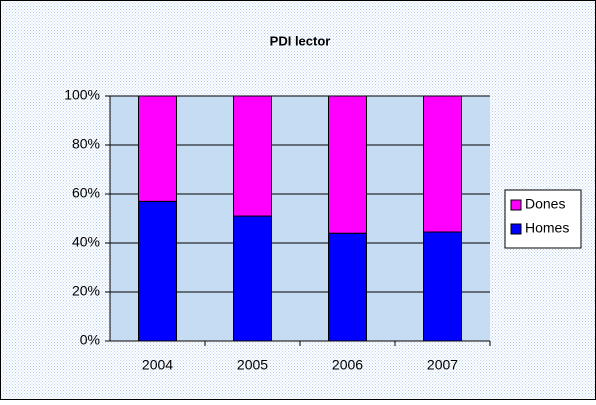 Image resolution: width=596 pixels, height=405 pixels. I want to click on legend-label: Homes, so click(547, 228).